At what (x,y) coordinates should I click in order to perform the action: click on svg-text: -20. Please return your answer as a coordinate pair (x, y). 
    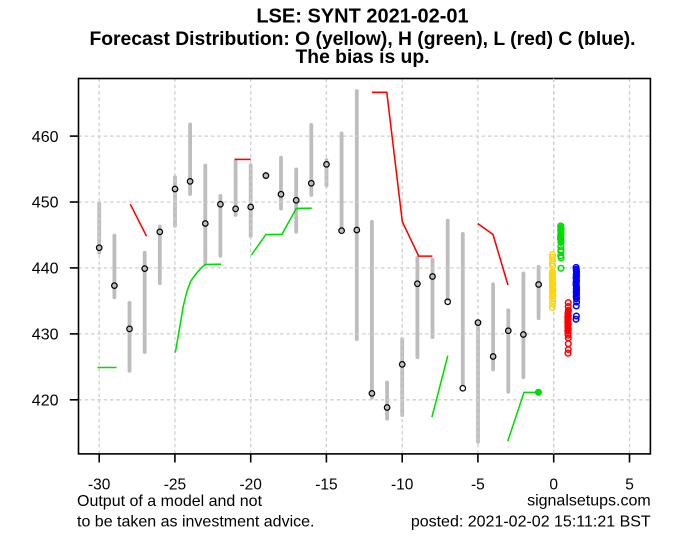
    Looking at the image, I should click on (250, 484).